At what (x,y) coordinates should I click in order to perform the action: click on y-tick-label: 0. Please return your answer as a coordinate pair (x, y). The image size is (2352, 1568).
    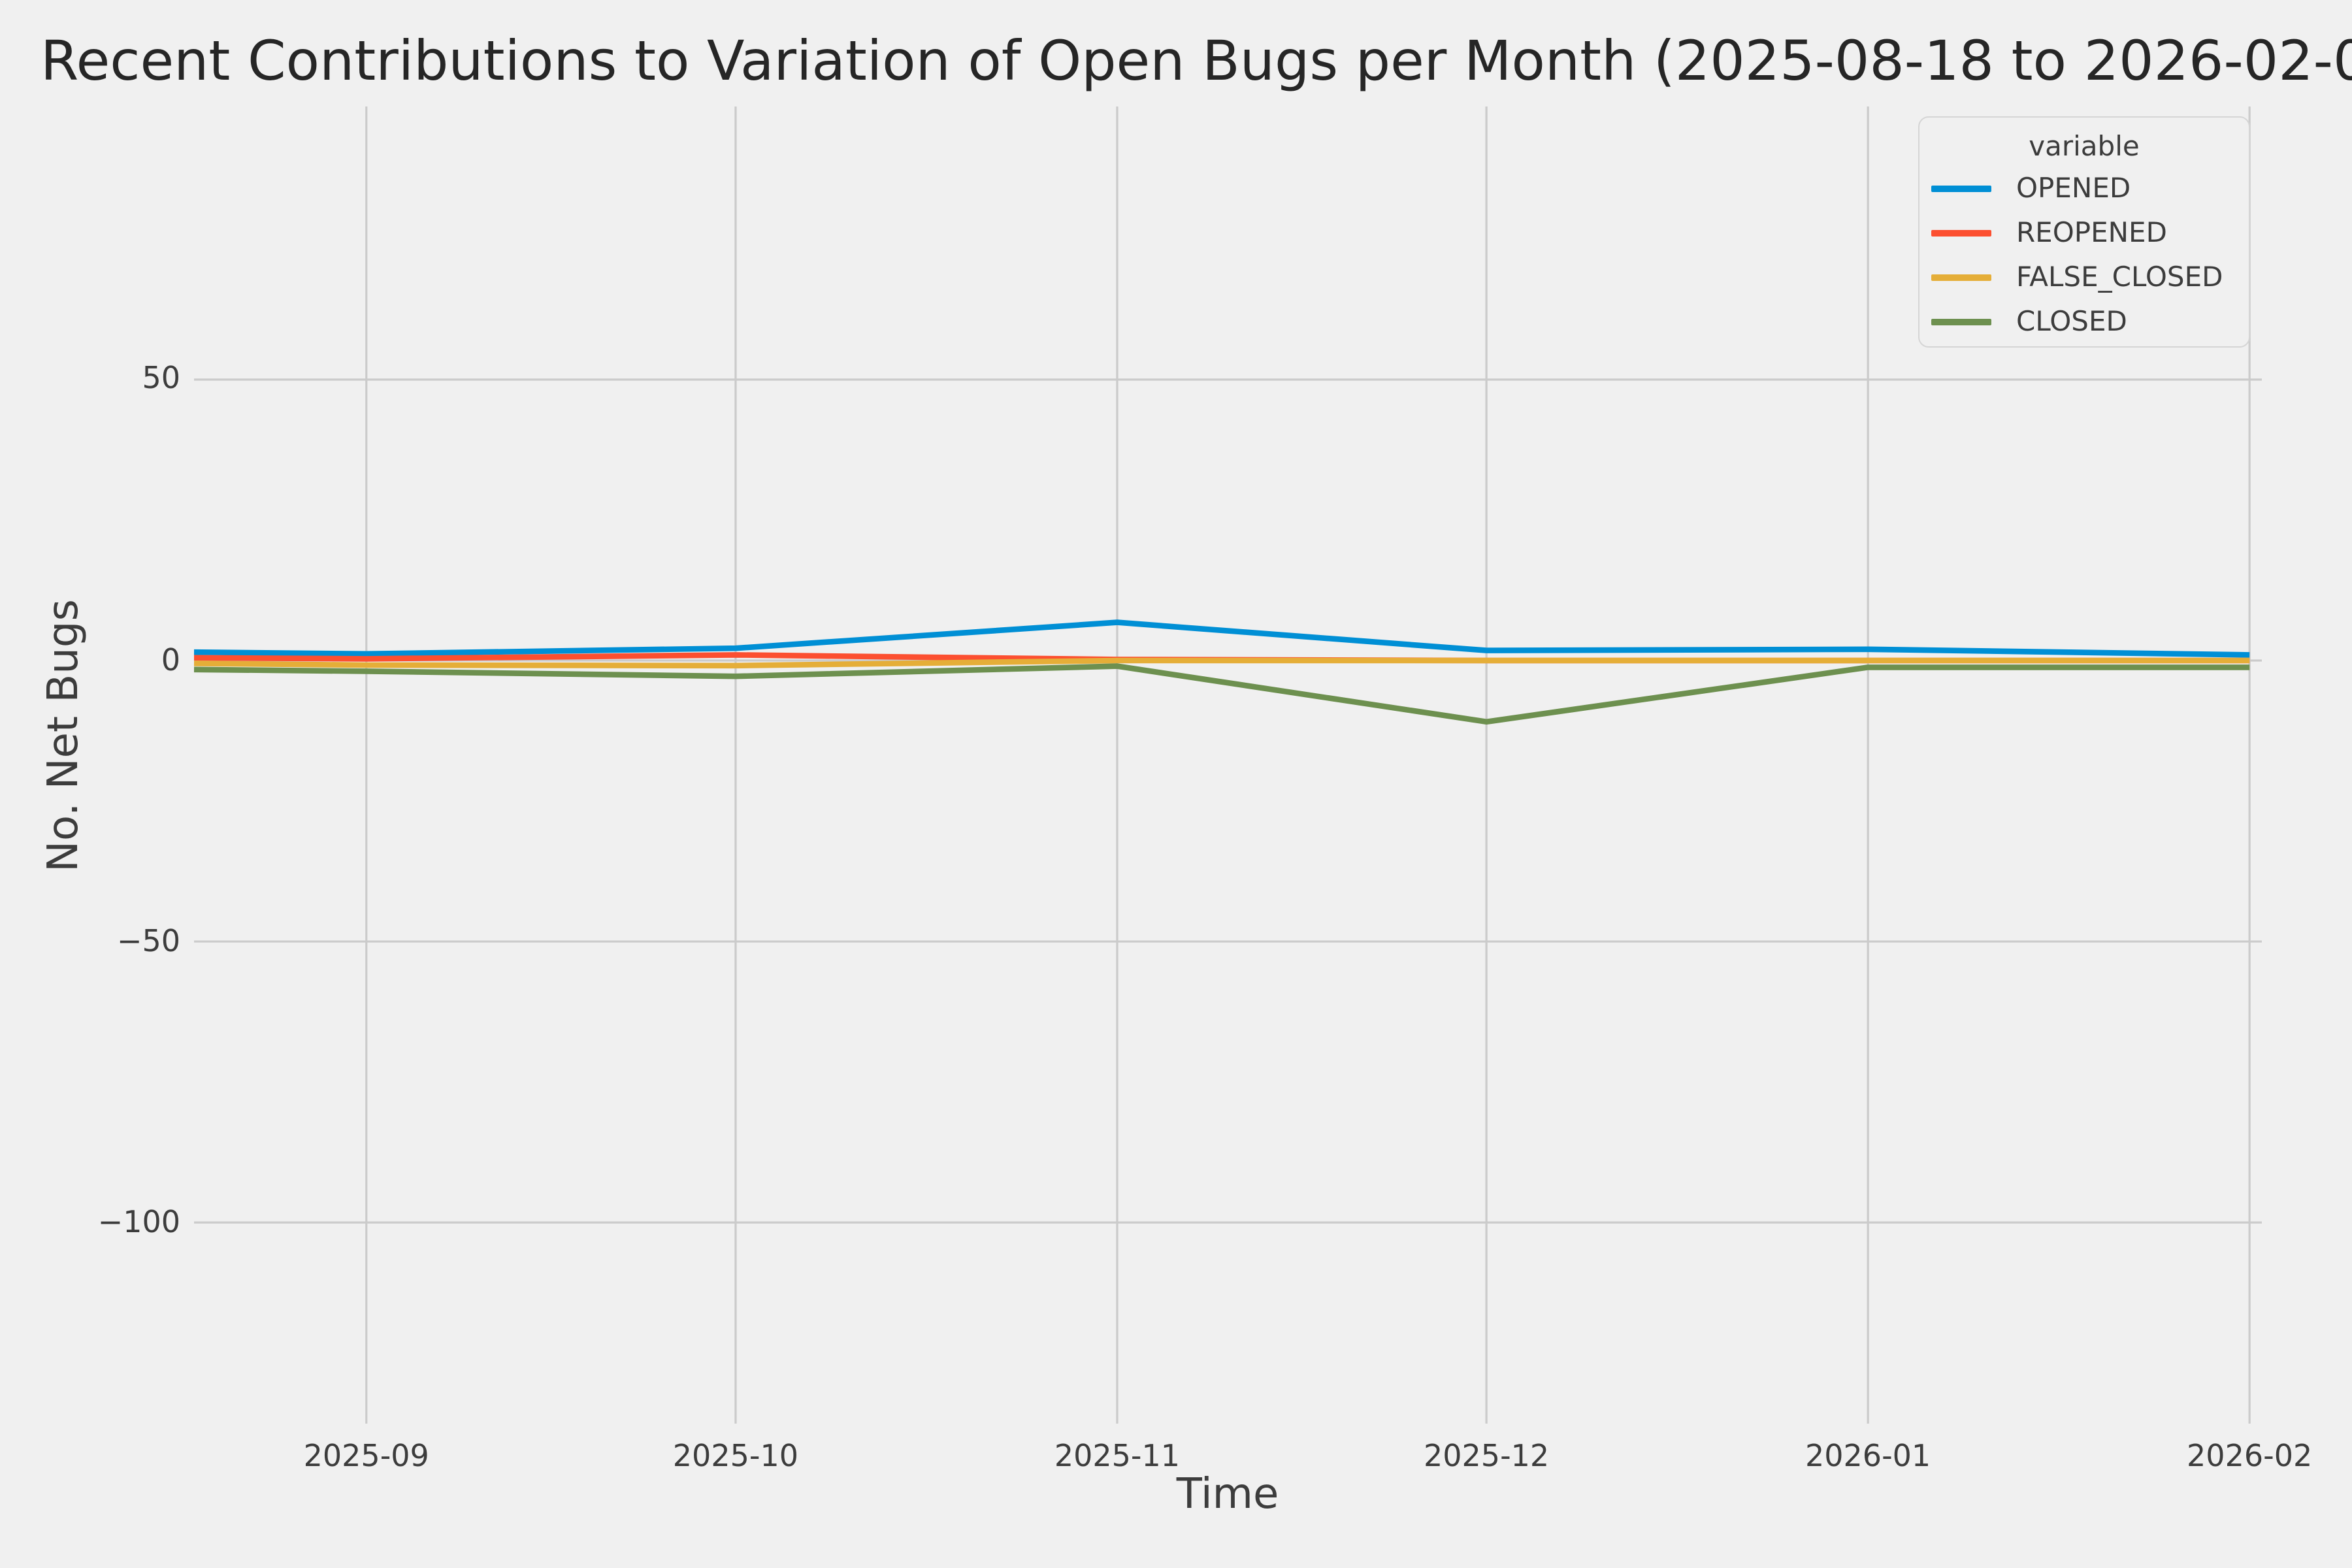
    Looking at the image, I should click on (170, 661).